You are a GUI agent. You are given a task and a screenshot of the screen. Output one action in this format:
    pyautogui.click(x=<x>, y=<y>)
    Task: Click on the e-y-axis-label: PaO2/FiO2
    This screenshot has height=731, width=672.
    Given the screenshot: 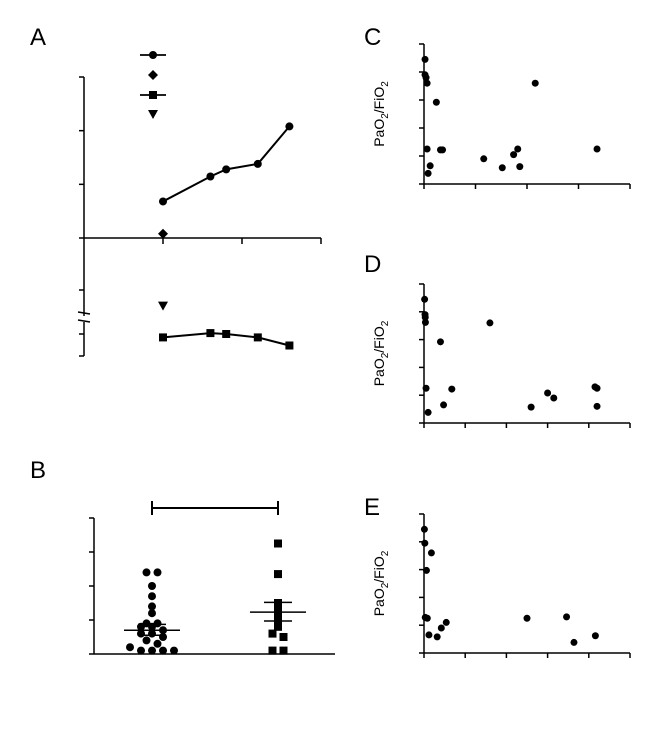 What is the action you would take?
    pyautogui.click(x=381, y=583)
    